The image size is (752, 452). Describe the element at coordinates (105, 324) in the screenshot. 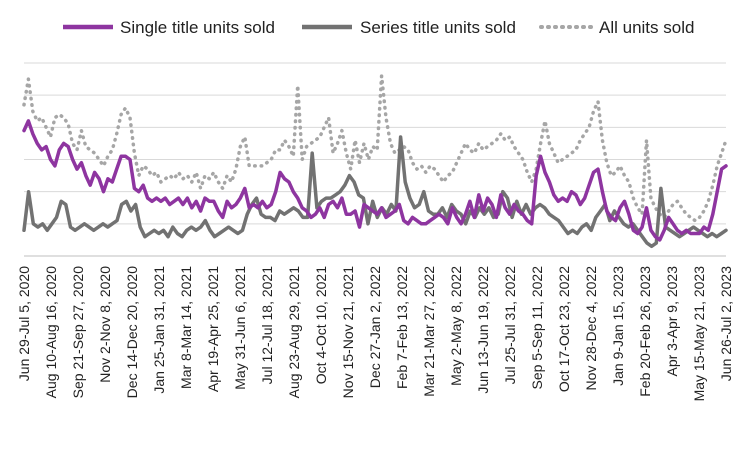

I see `x-tick-label: Nov 2-Nov 8, 2020` at that location.